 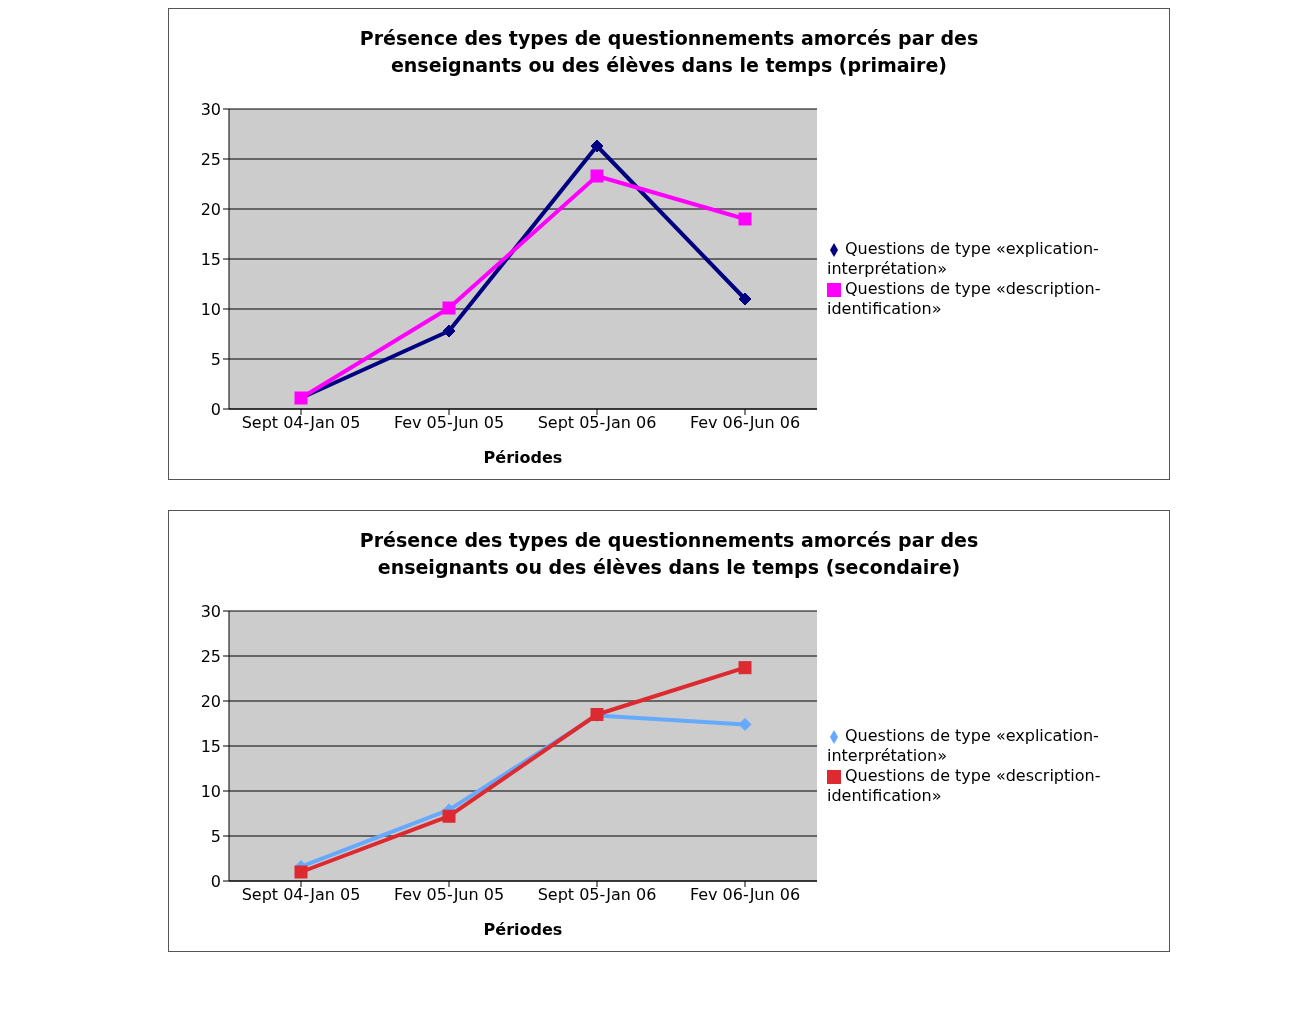 I want to click on chart-title: Présence des types de questionnements amorcés par des enseignants ou des élèves dans le temps (primaire), so click(x=669, y=52).